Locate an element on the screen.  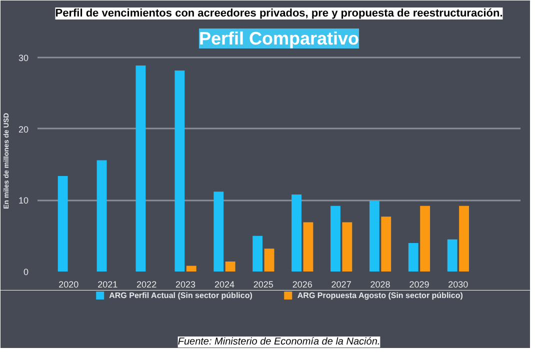
x-tick-label: 2023 is located at coordinates (186, 285).